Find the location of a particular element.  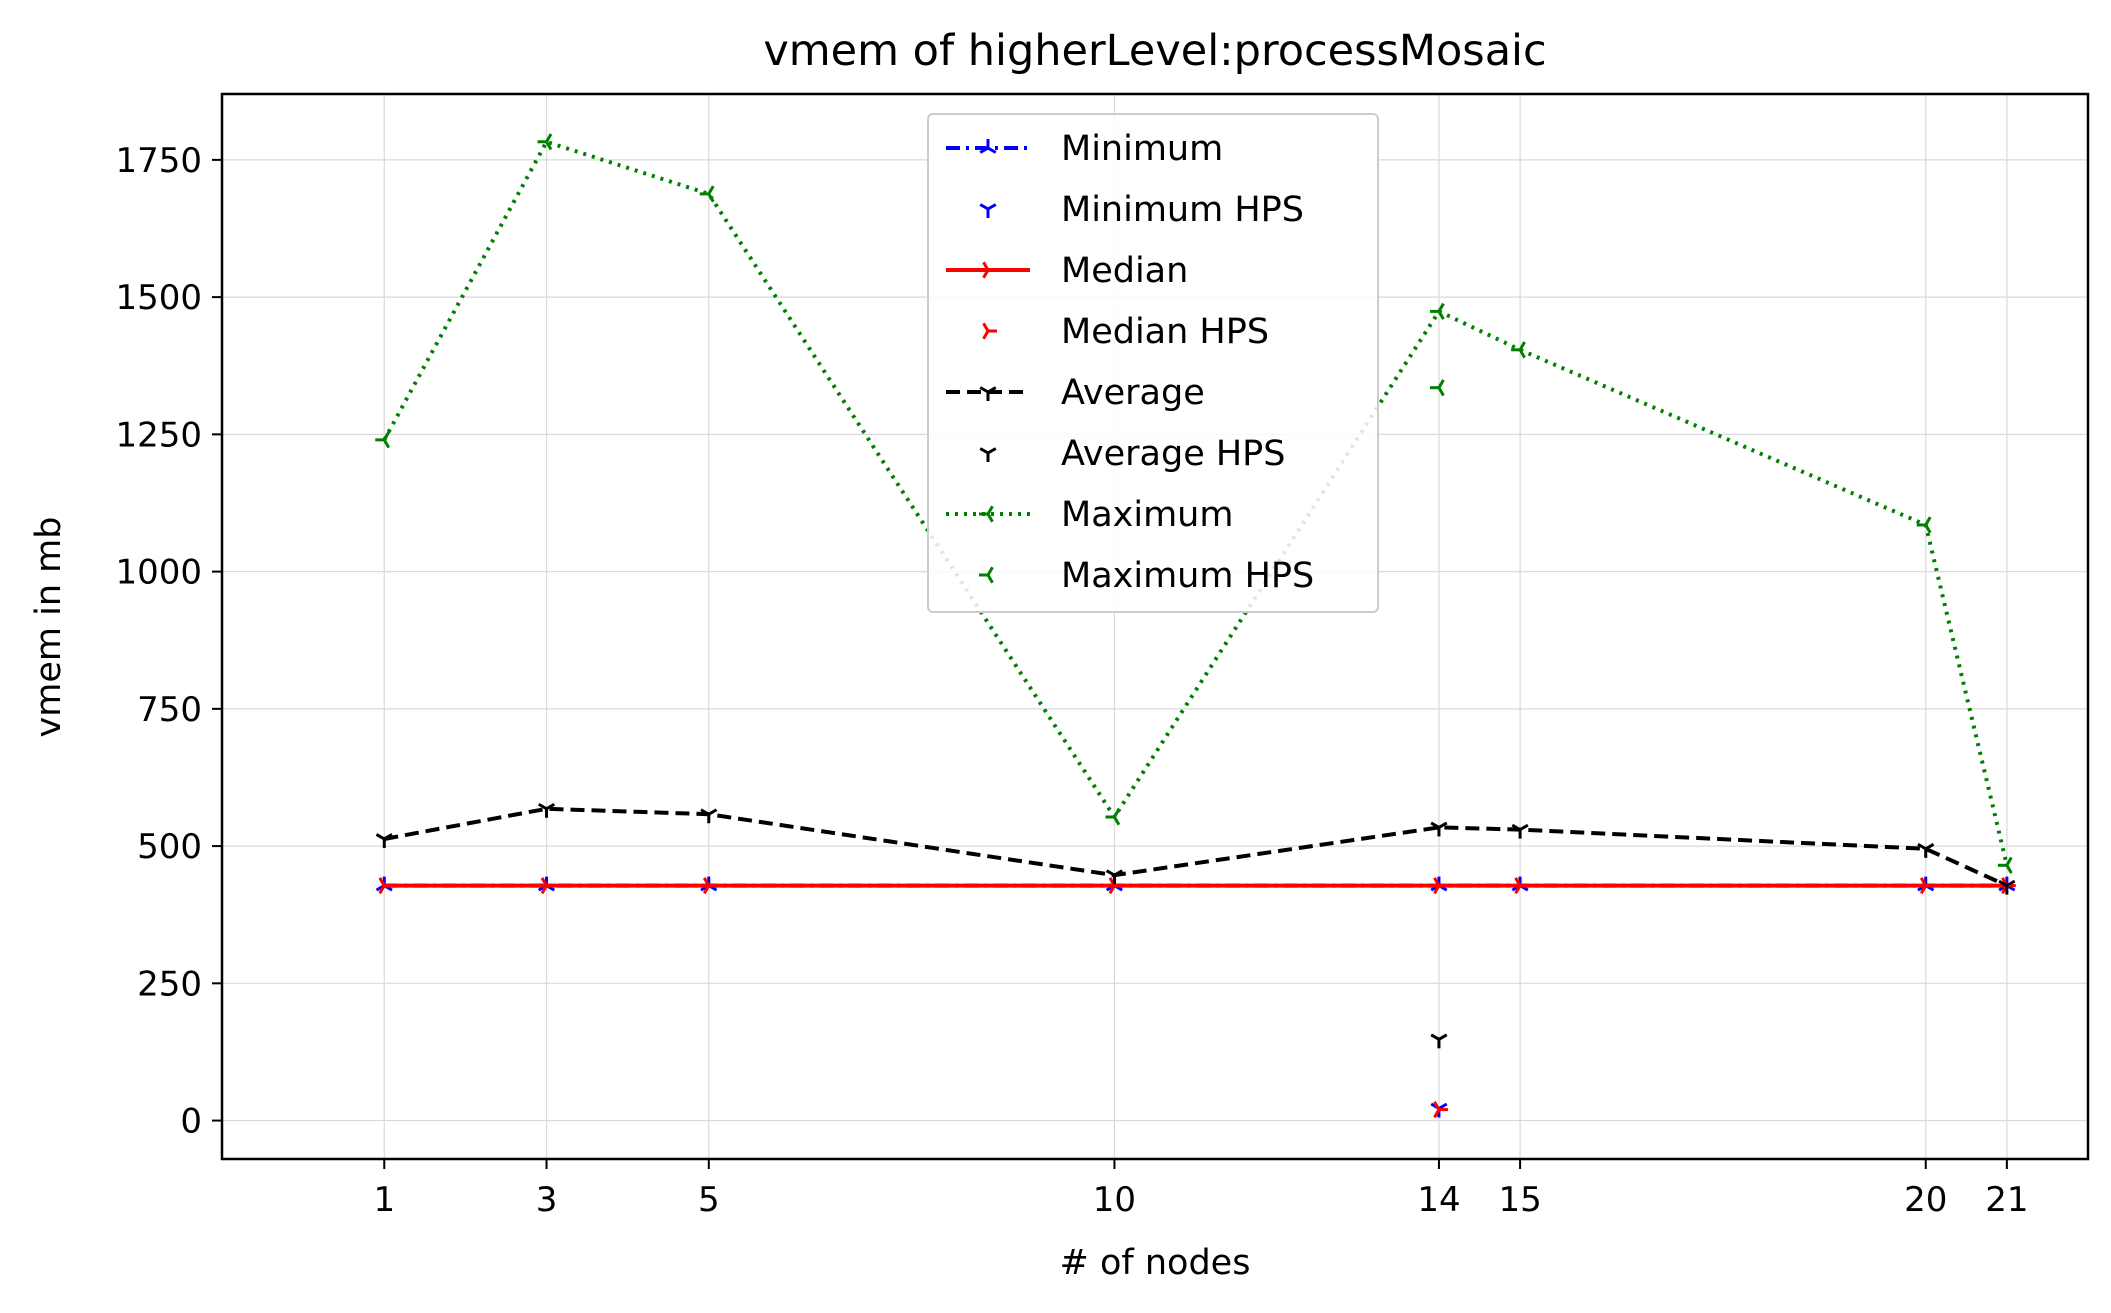

x-tick-label: 3 is located at coordinates (547, 1200).